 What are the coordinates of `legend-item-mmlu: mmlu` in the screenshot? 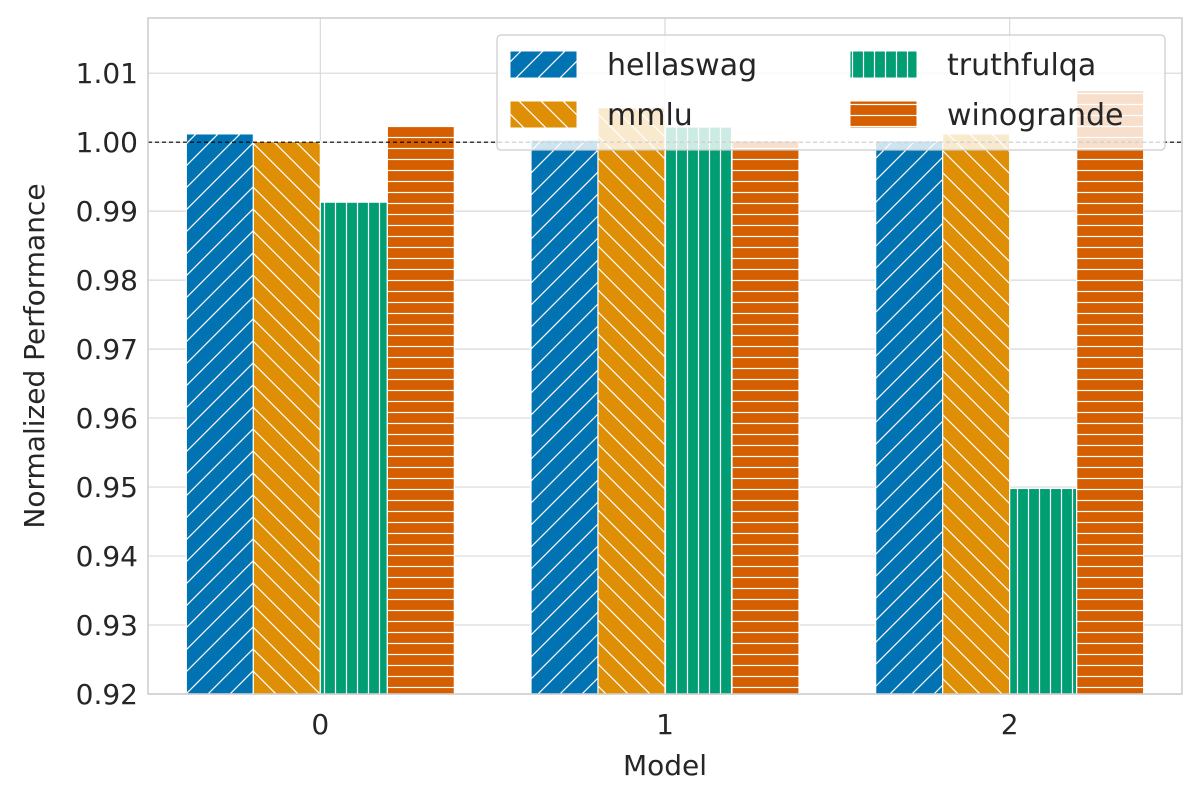 It's located at (601, 115).